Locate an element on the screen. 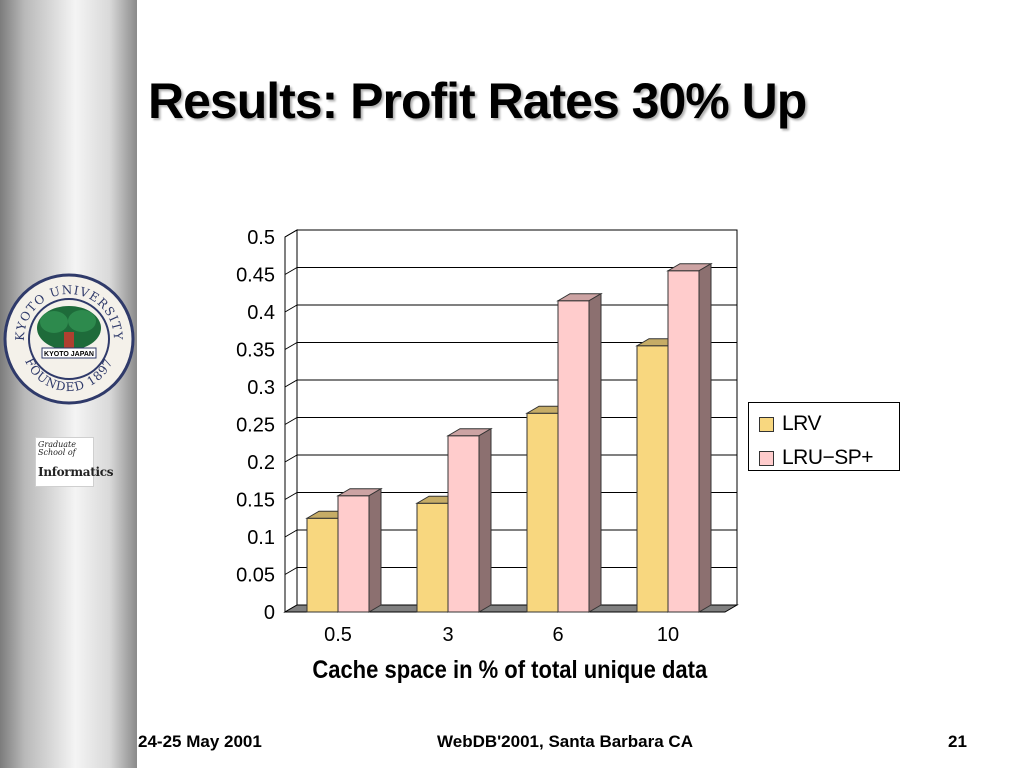 The width and height of the screenshot is (1024, 768). y-tick-label: 0.3 is located at coordinates (261, 388).